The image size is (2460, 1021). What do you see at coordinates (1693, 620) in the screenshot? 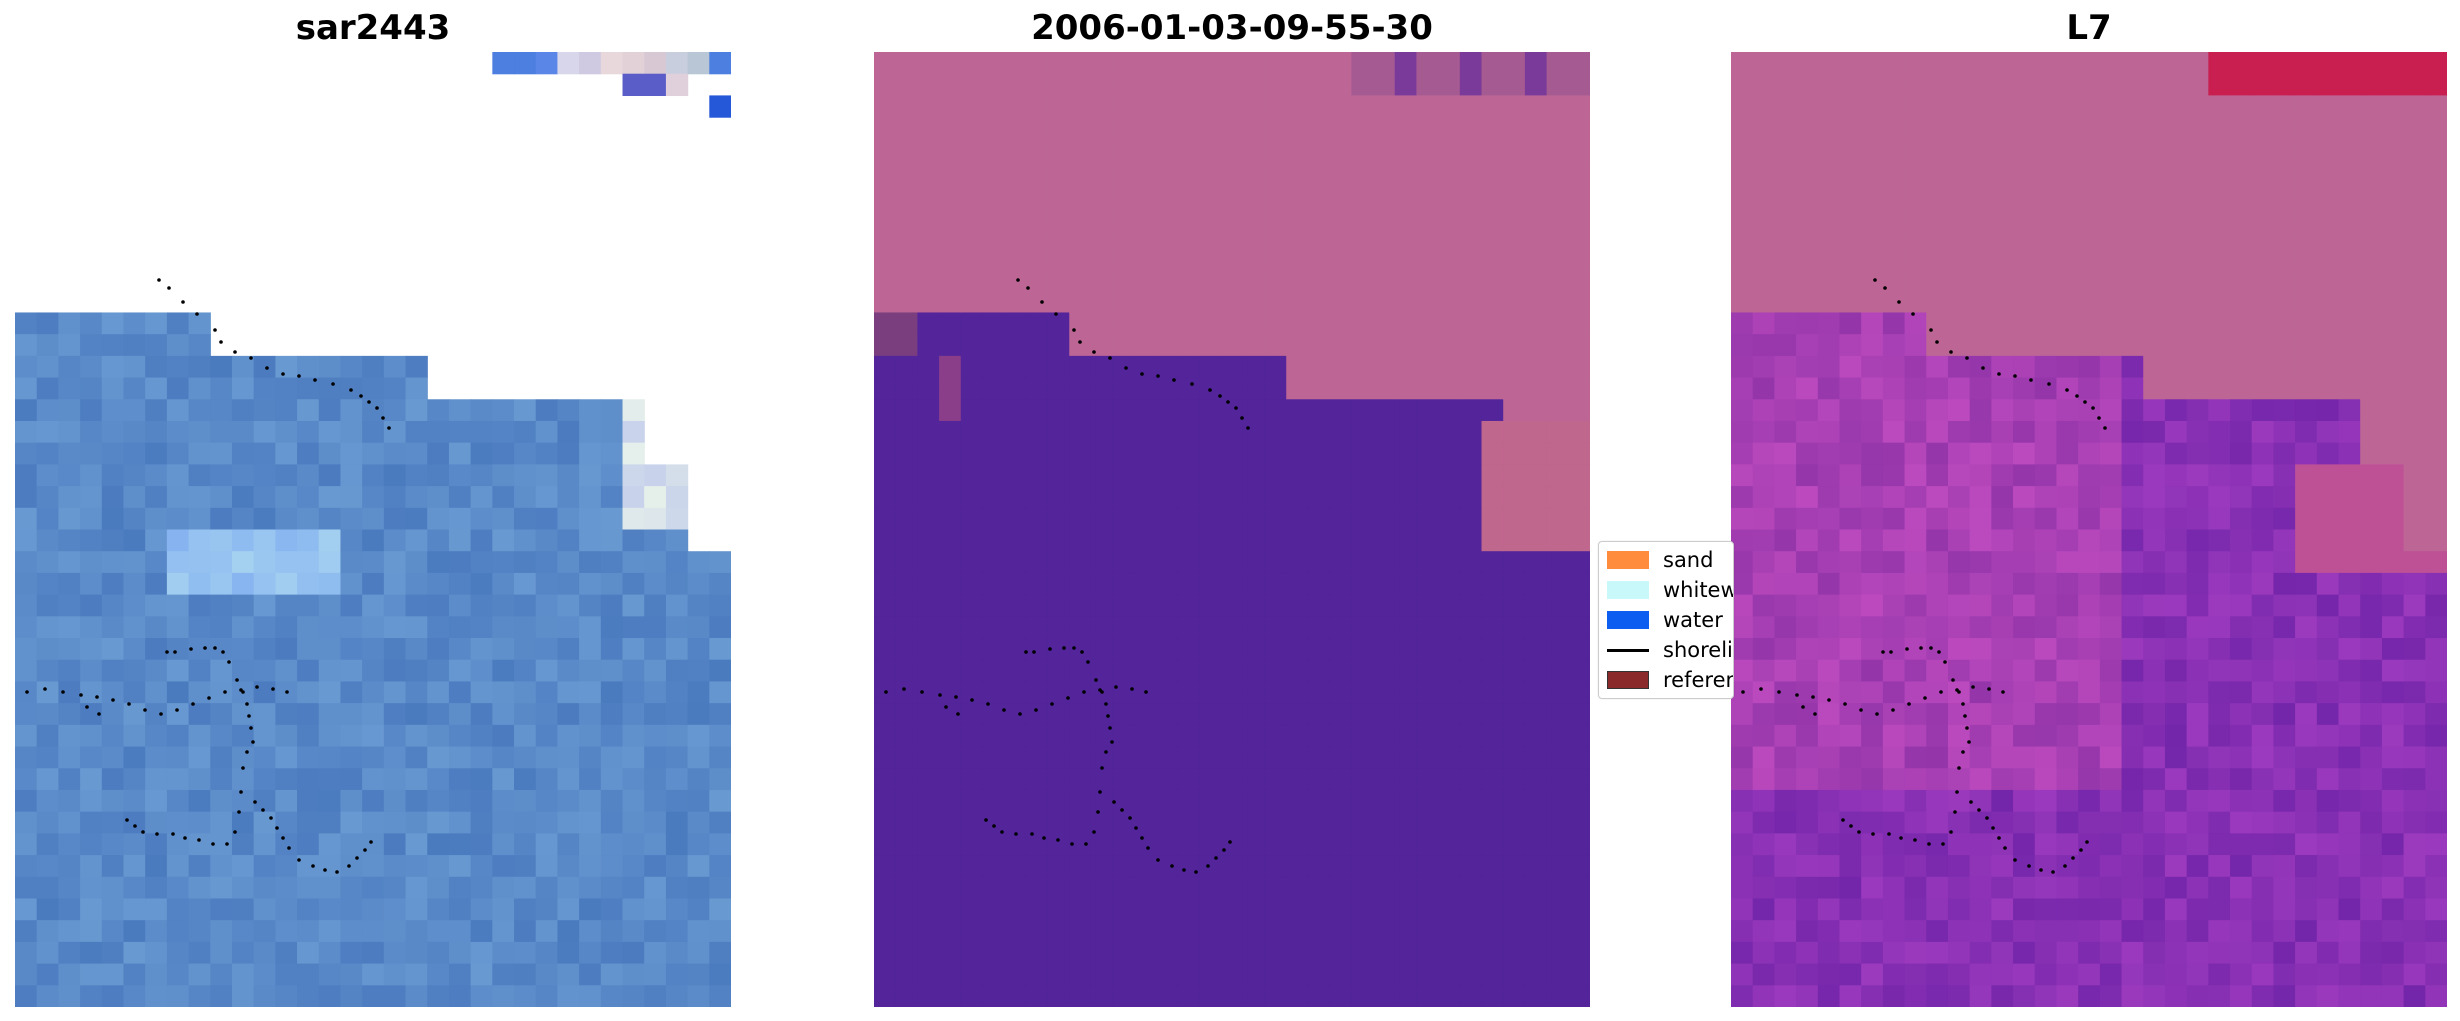
I see `legend-label: water` at bounding box center [1693, 620].